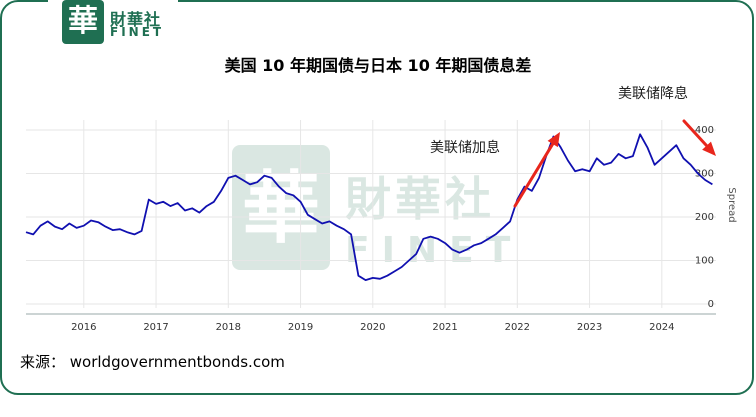  Describe the element at coordinates (589, 327) in the screenshot. I see `x-tick-label: 2023` at that location.